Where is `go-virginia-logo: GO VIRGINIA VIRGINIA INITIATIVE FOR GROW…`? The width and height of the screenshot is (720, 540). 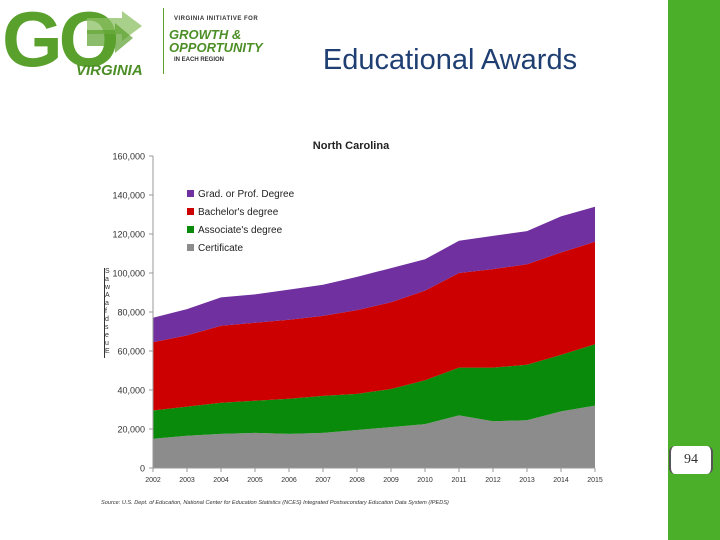
go-virginia-logo: GO VIRGINIA VIRGINIA INITIATIVE FOR GROW… is located at coordinates (134, 42).